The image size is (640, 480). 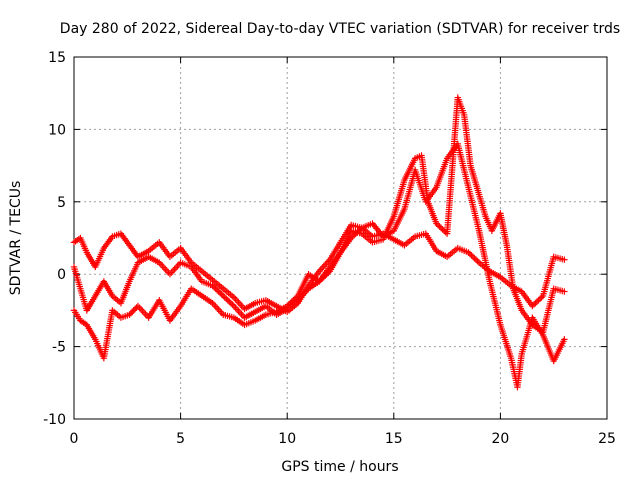 What do you see at coordinates (57, 58) in the screenshot?
I see `y-tick-label: 15` at bounding box center [57, 58].